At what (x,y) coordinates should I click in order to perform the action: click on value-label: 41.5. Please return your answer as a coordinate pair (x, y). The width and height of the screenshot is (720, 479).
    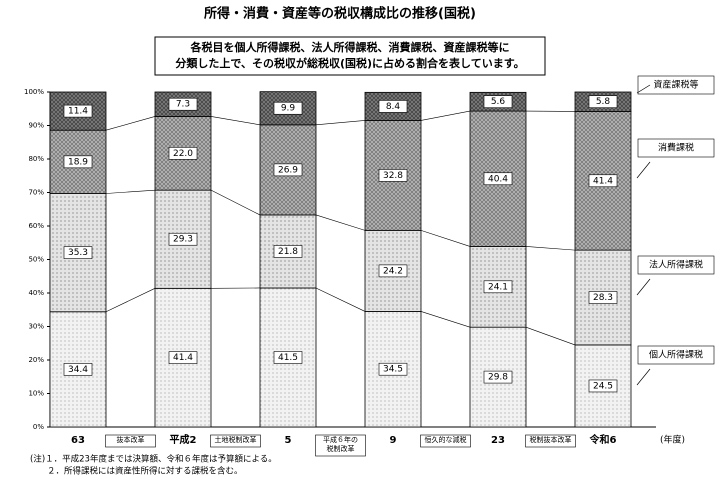
    Looking at the image, I should click on (288, 358).